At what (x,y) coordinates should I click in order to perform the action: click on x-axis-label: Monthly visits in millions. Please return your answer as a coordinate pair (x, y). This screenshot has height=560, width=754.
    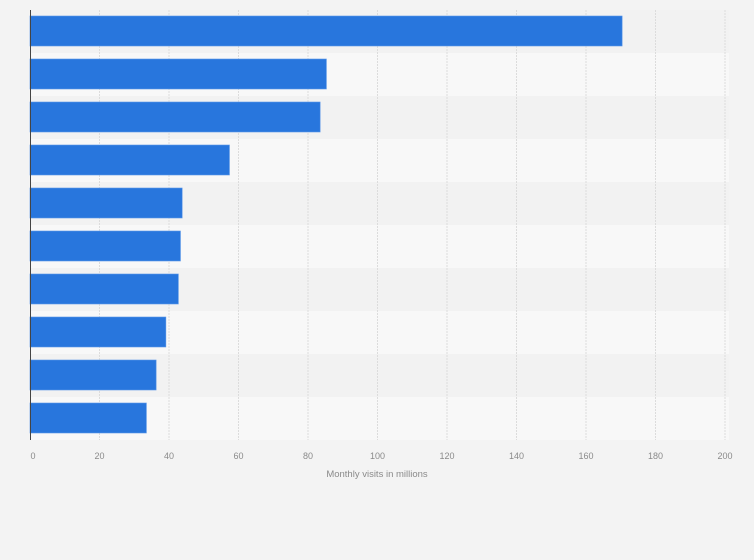
    Looking at the image, I should click on (377, 474).